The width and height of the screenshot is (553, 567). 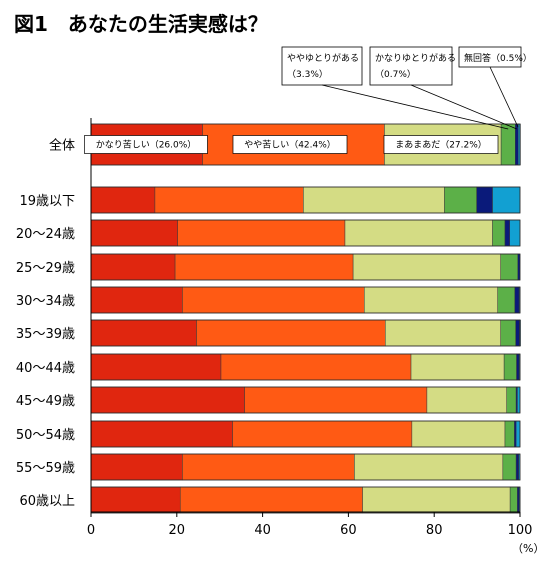 I want to click on x-tick-label: 0, so click(x=91, y=530).